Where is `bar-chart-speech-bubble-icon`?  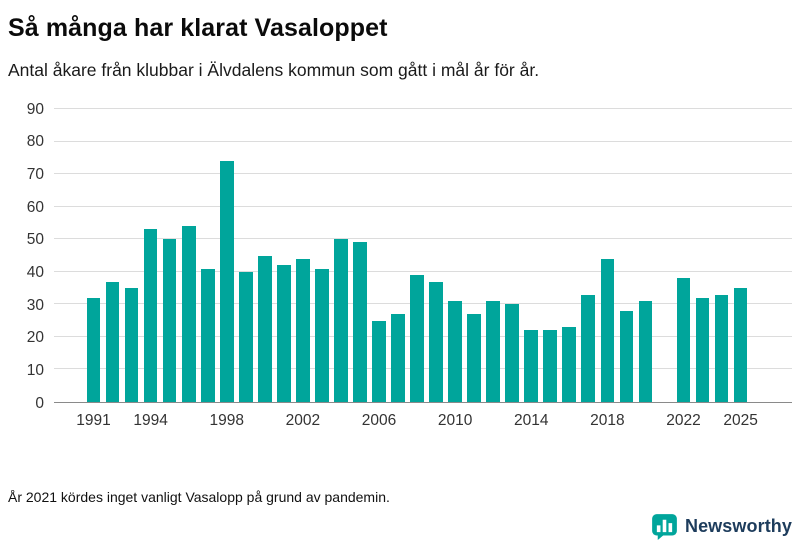
bar-chart-speech-bubble-icon is located at coordinates (664, 527).